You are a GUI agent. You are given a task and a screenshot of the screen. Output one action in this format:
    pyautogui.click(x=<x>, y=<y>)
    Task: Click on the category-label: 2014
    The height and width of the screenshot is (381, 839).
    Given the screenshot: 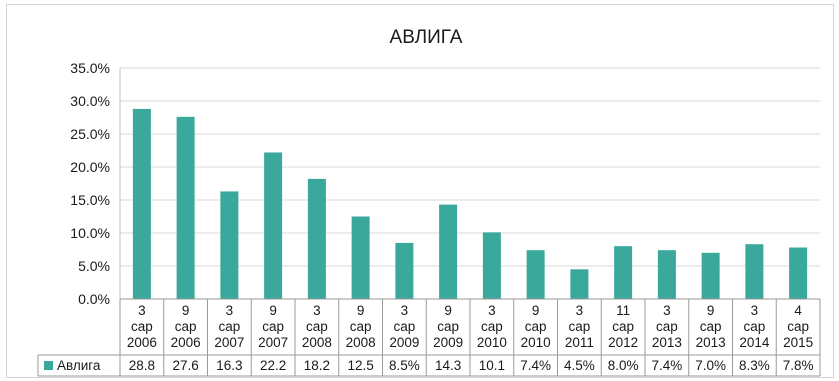 What is the action you would take?
    pyautogui.click(x=754, y=342)
    